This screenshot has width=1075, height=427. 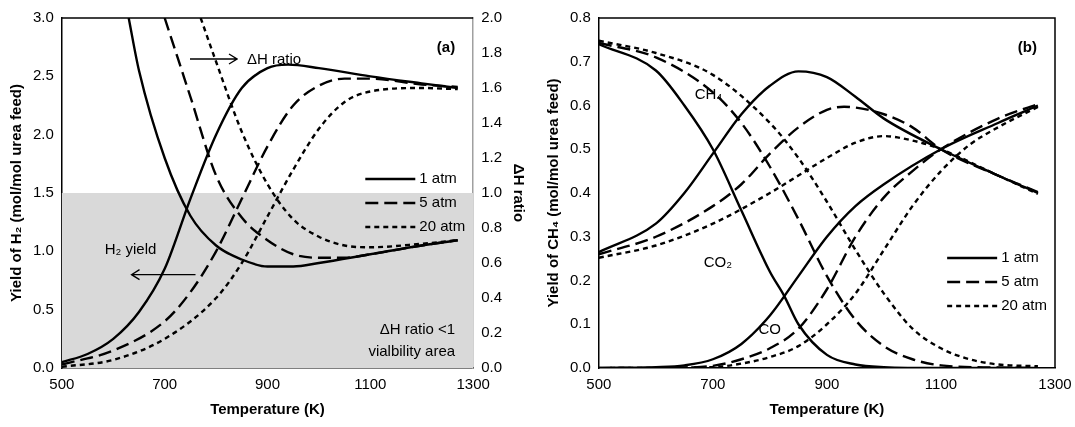 What do you see at coordinates (492, 122) in the screenshot?
I see `y2-tick-label: 1.4` at bounding box center [492, 122].